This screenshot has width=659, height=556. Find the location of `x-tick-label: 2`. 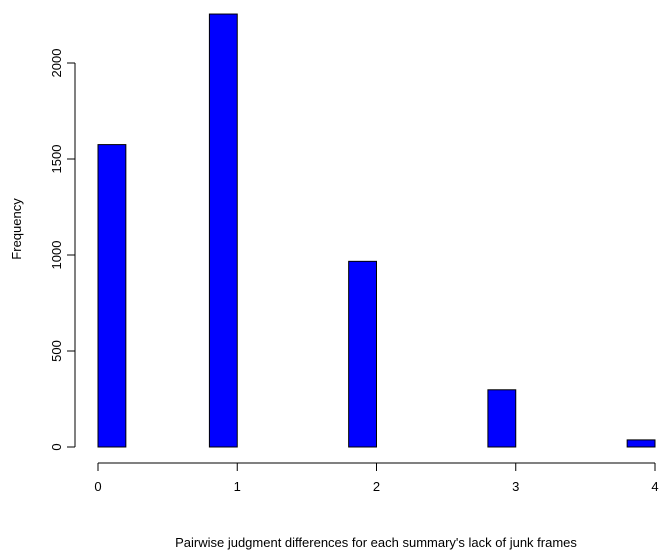

x-tick-label: 2 is located at coordinates (376, 486).